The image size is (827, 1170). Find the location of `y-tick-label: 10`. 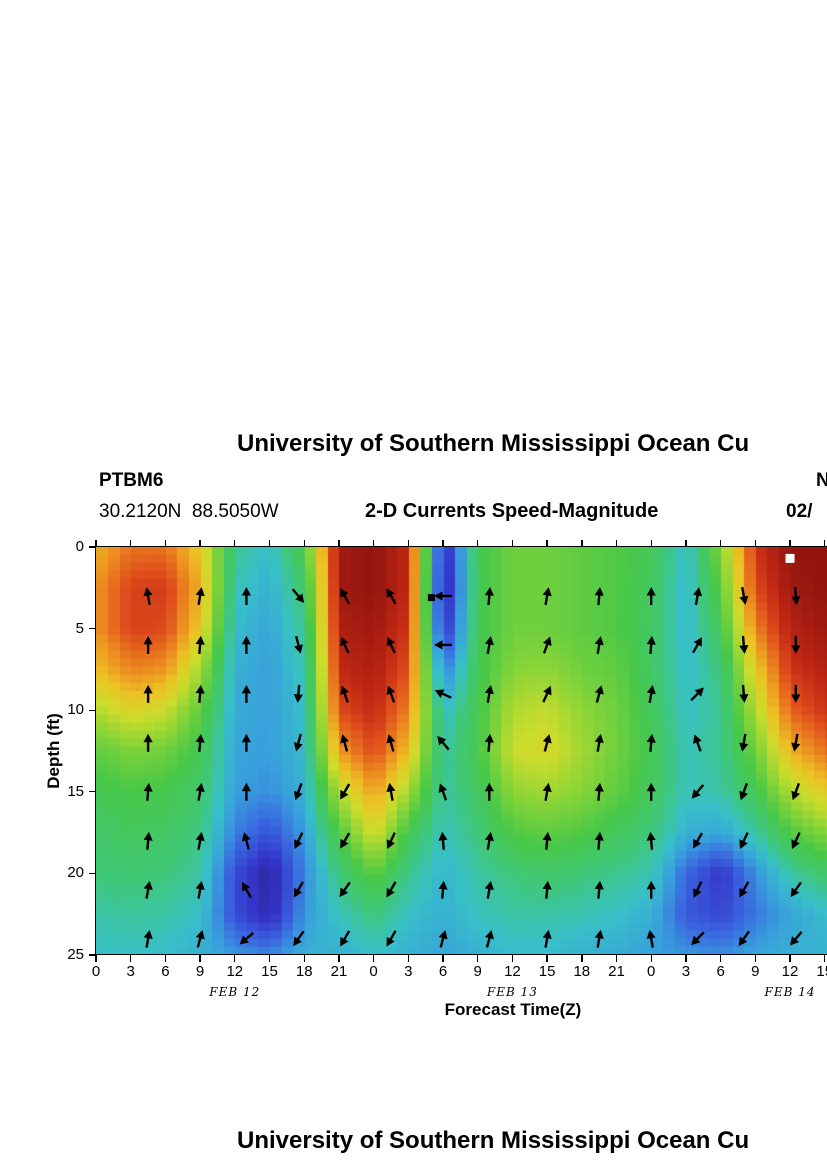

y-tick-label: 10 is located at coordinates (75, 710).